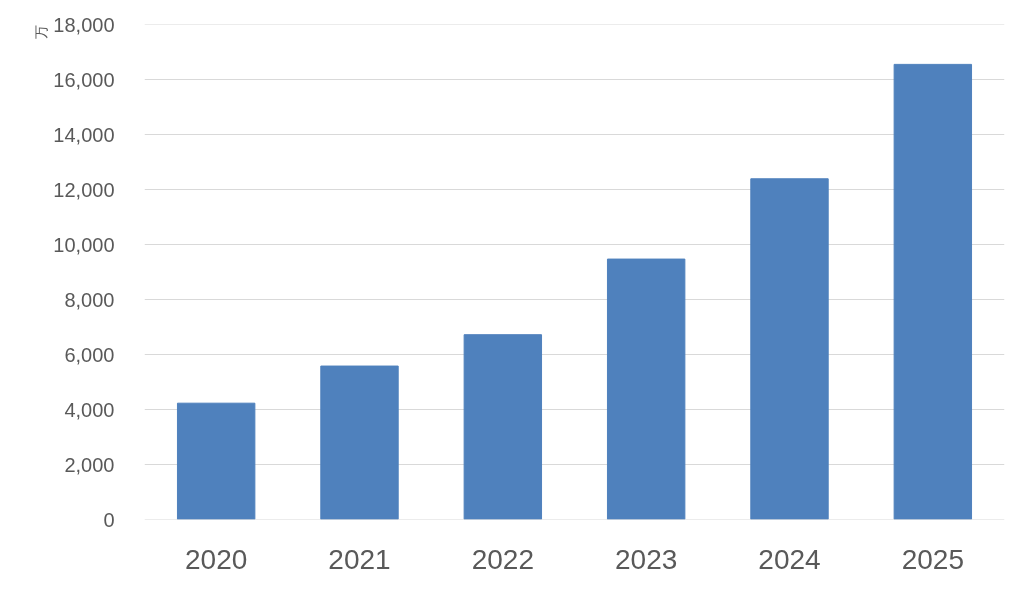  I want to click on x-tick-label: 2021, so click(359, 559).